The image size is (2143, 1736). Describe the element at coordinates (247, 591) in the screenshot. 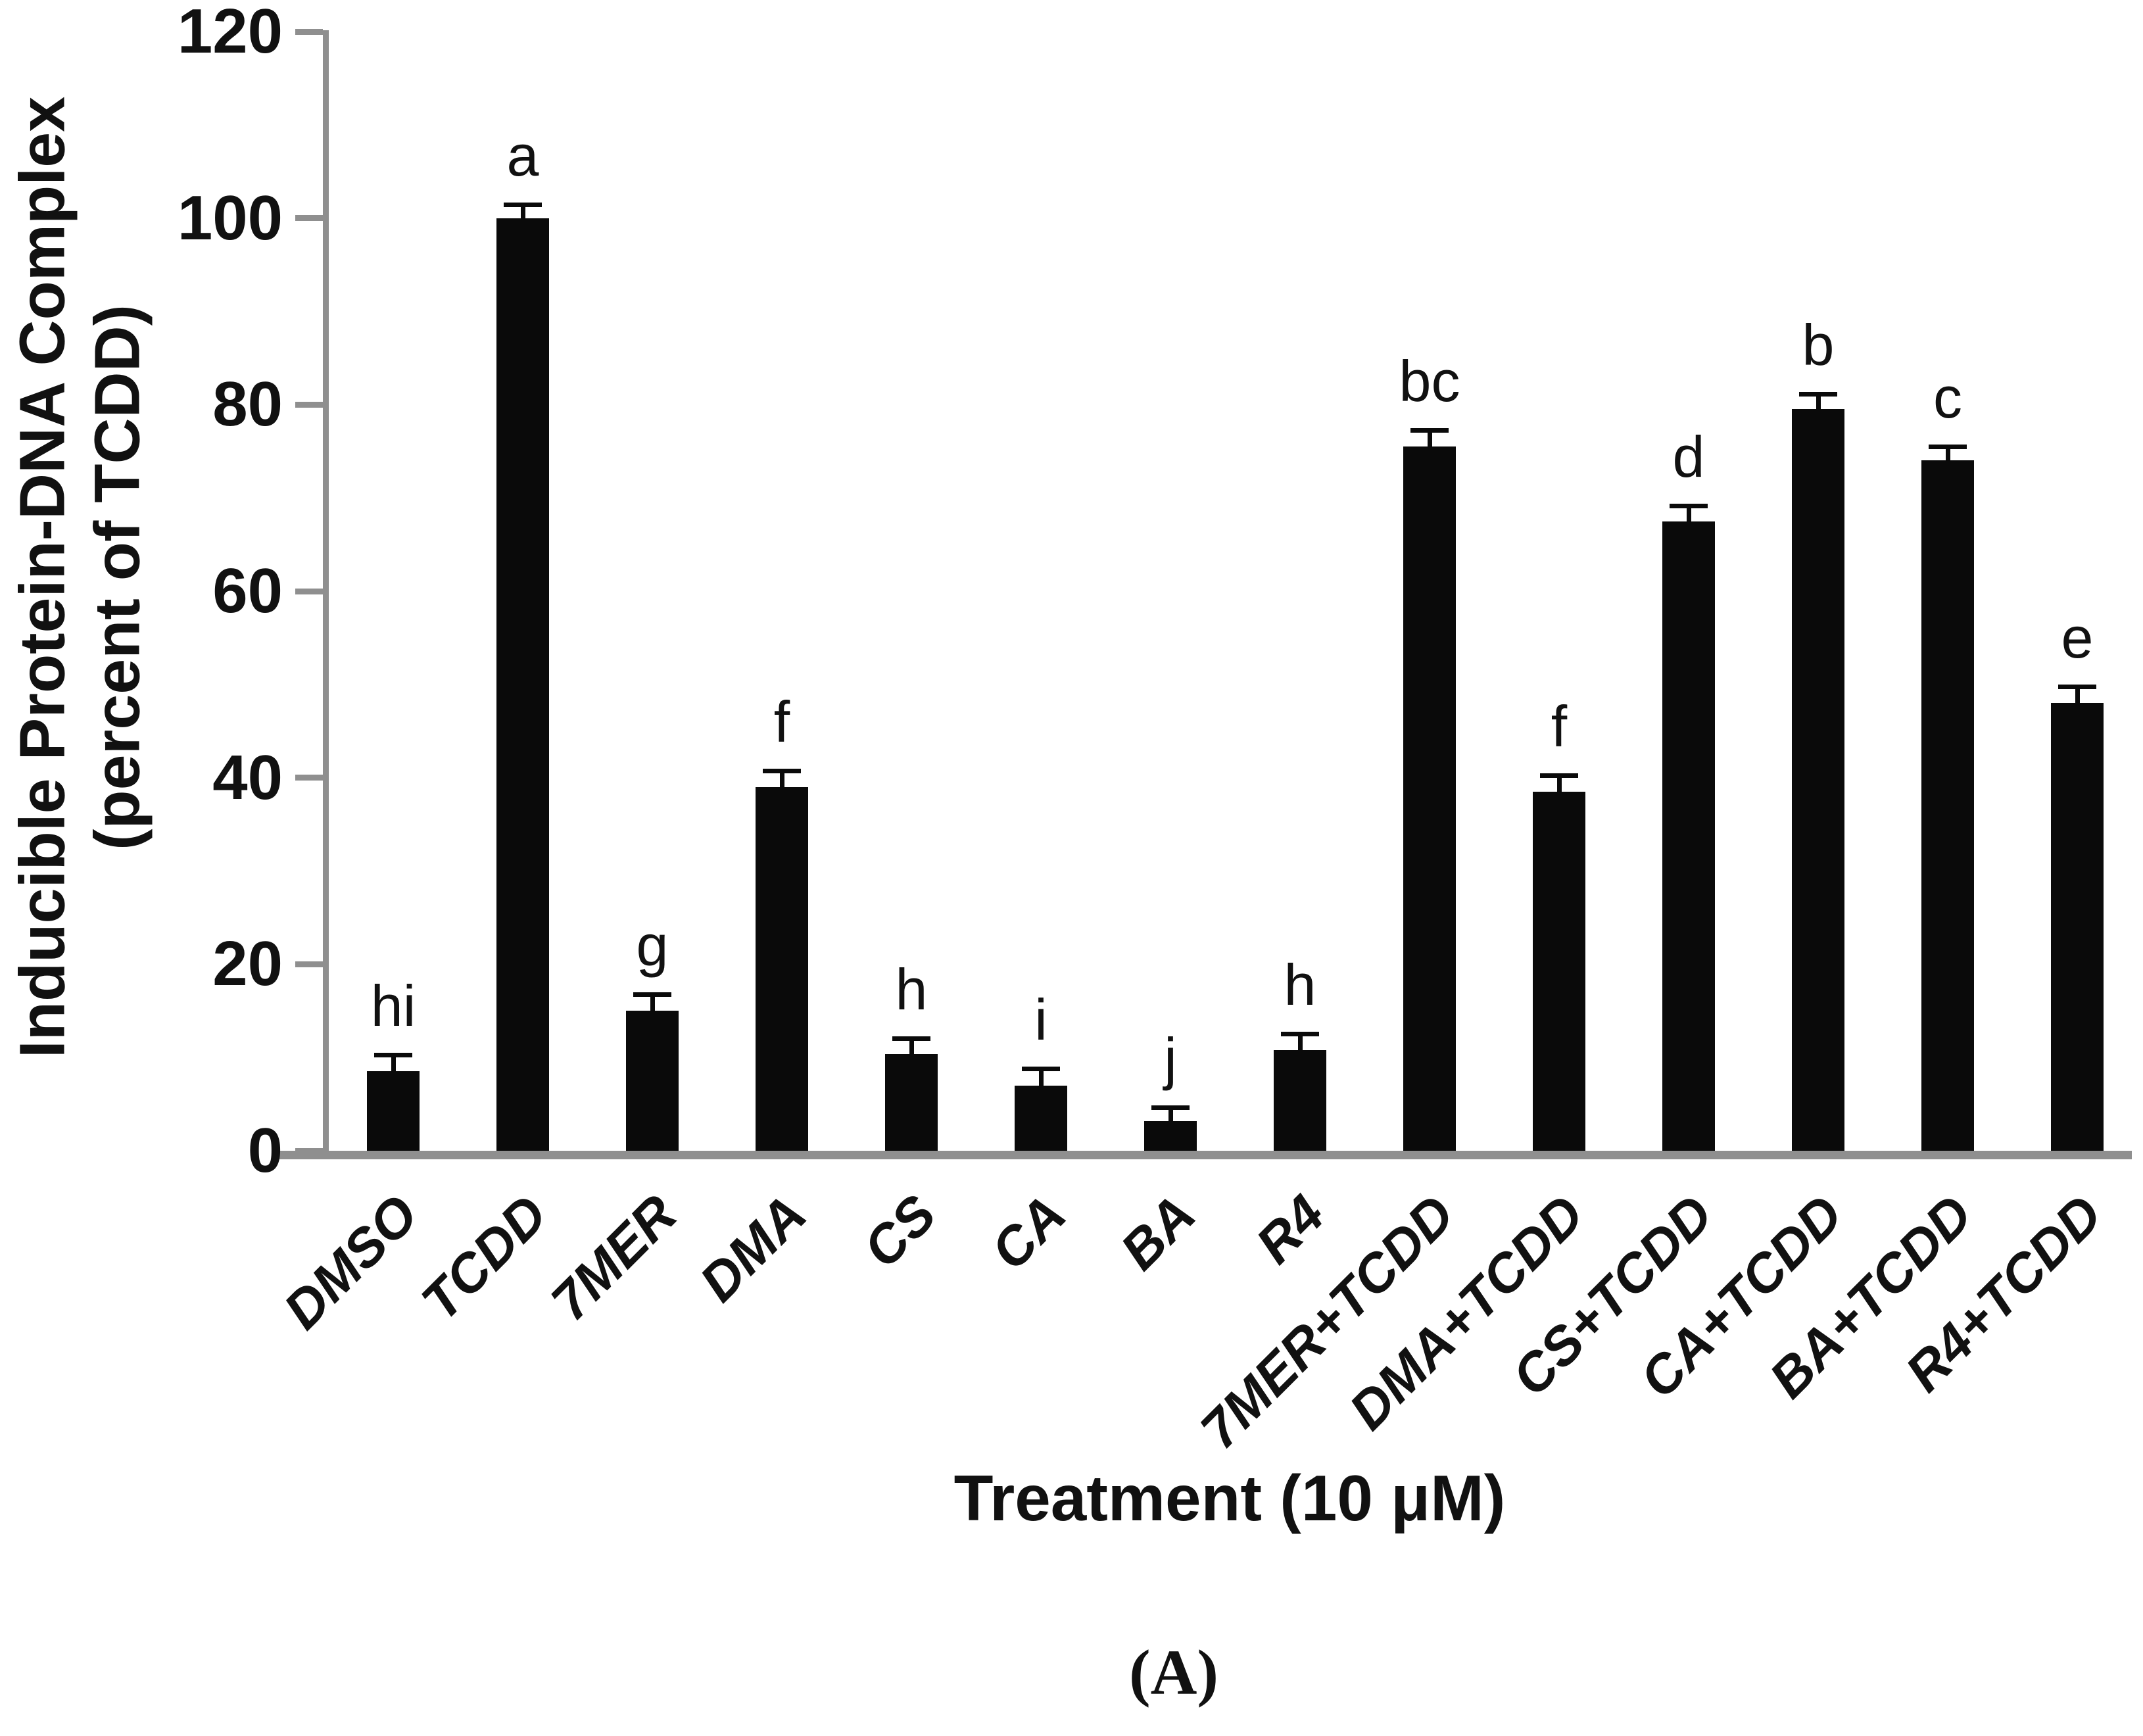

I see `y-tick-label: 60` at that location.